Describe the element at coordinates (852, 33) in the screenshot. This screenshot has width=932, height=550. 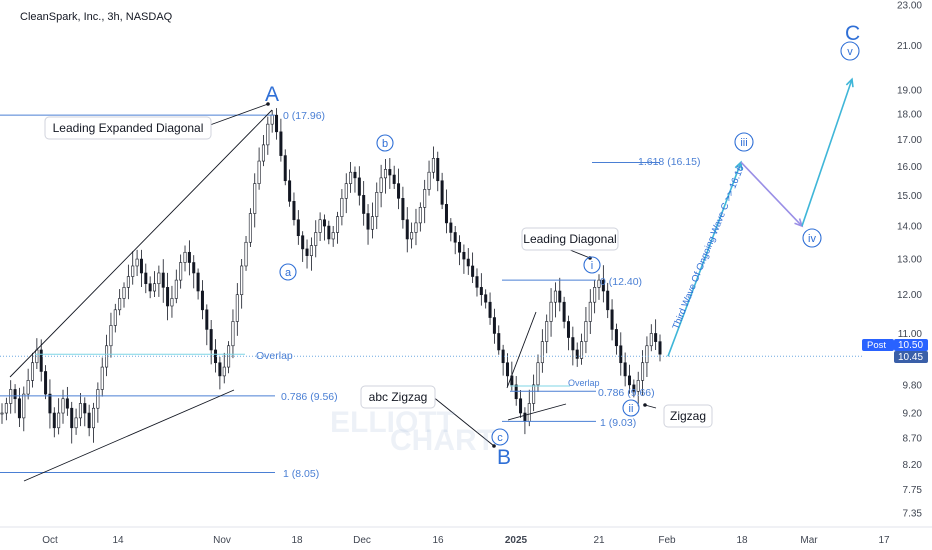
I see `wave-label-C: C` at that location.